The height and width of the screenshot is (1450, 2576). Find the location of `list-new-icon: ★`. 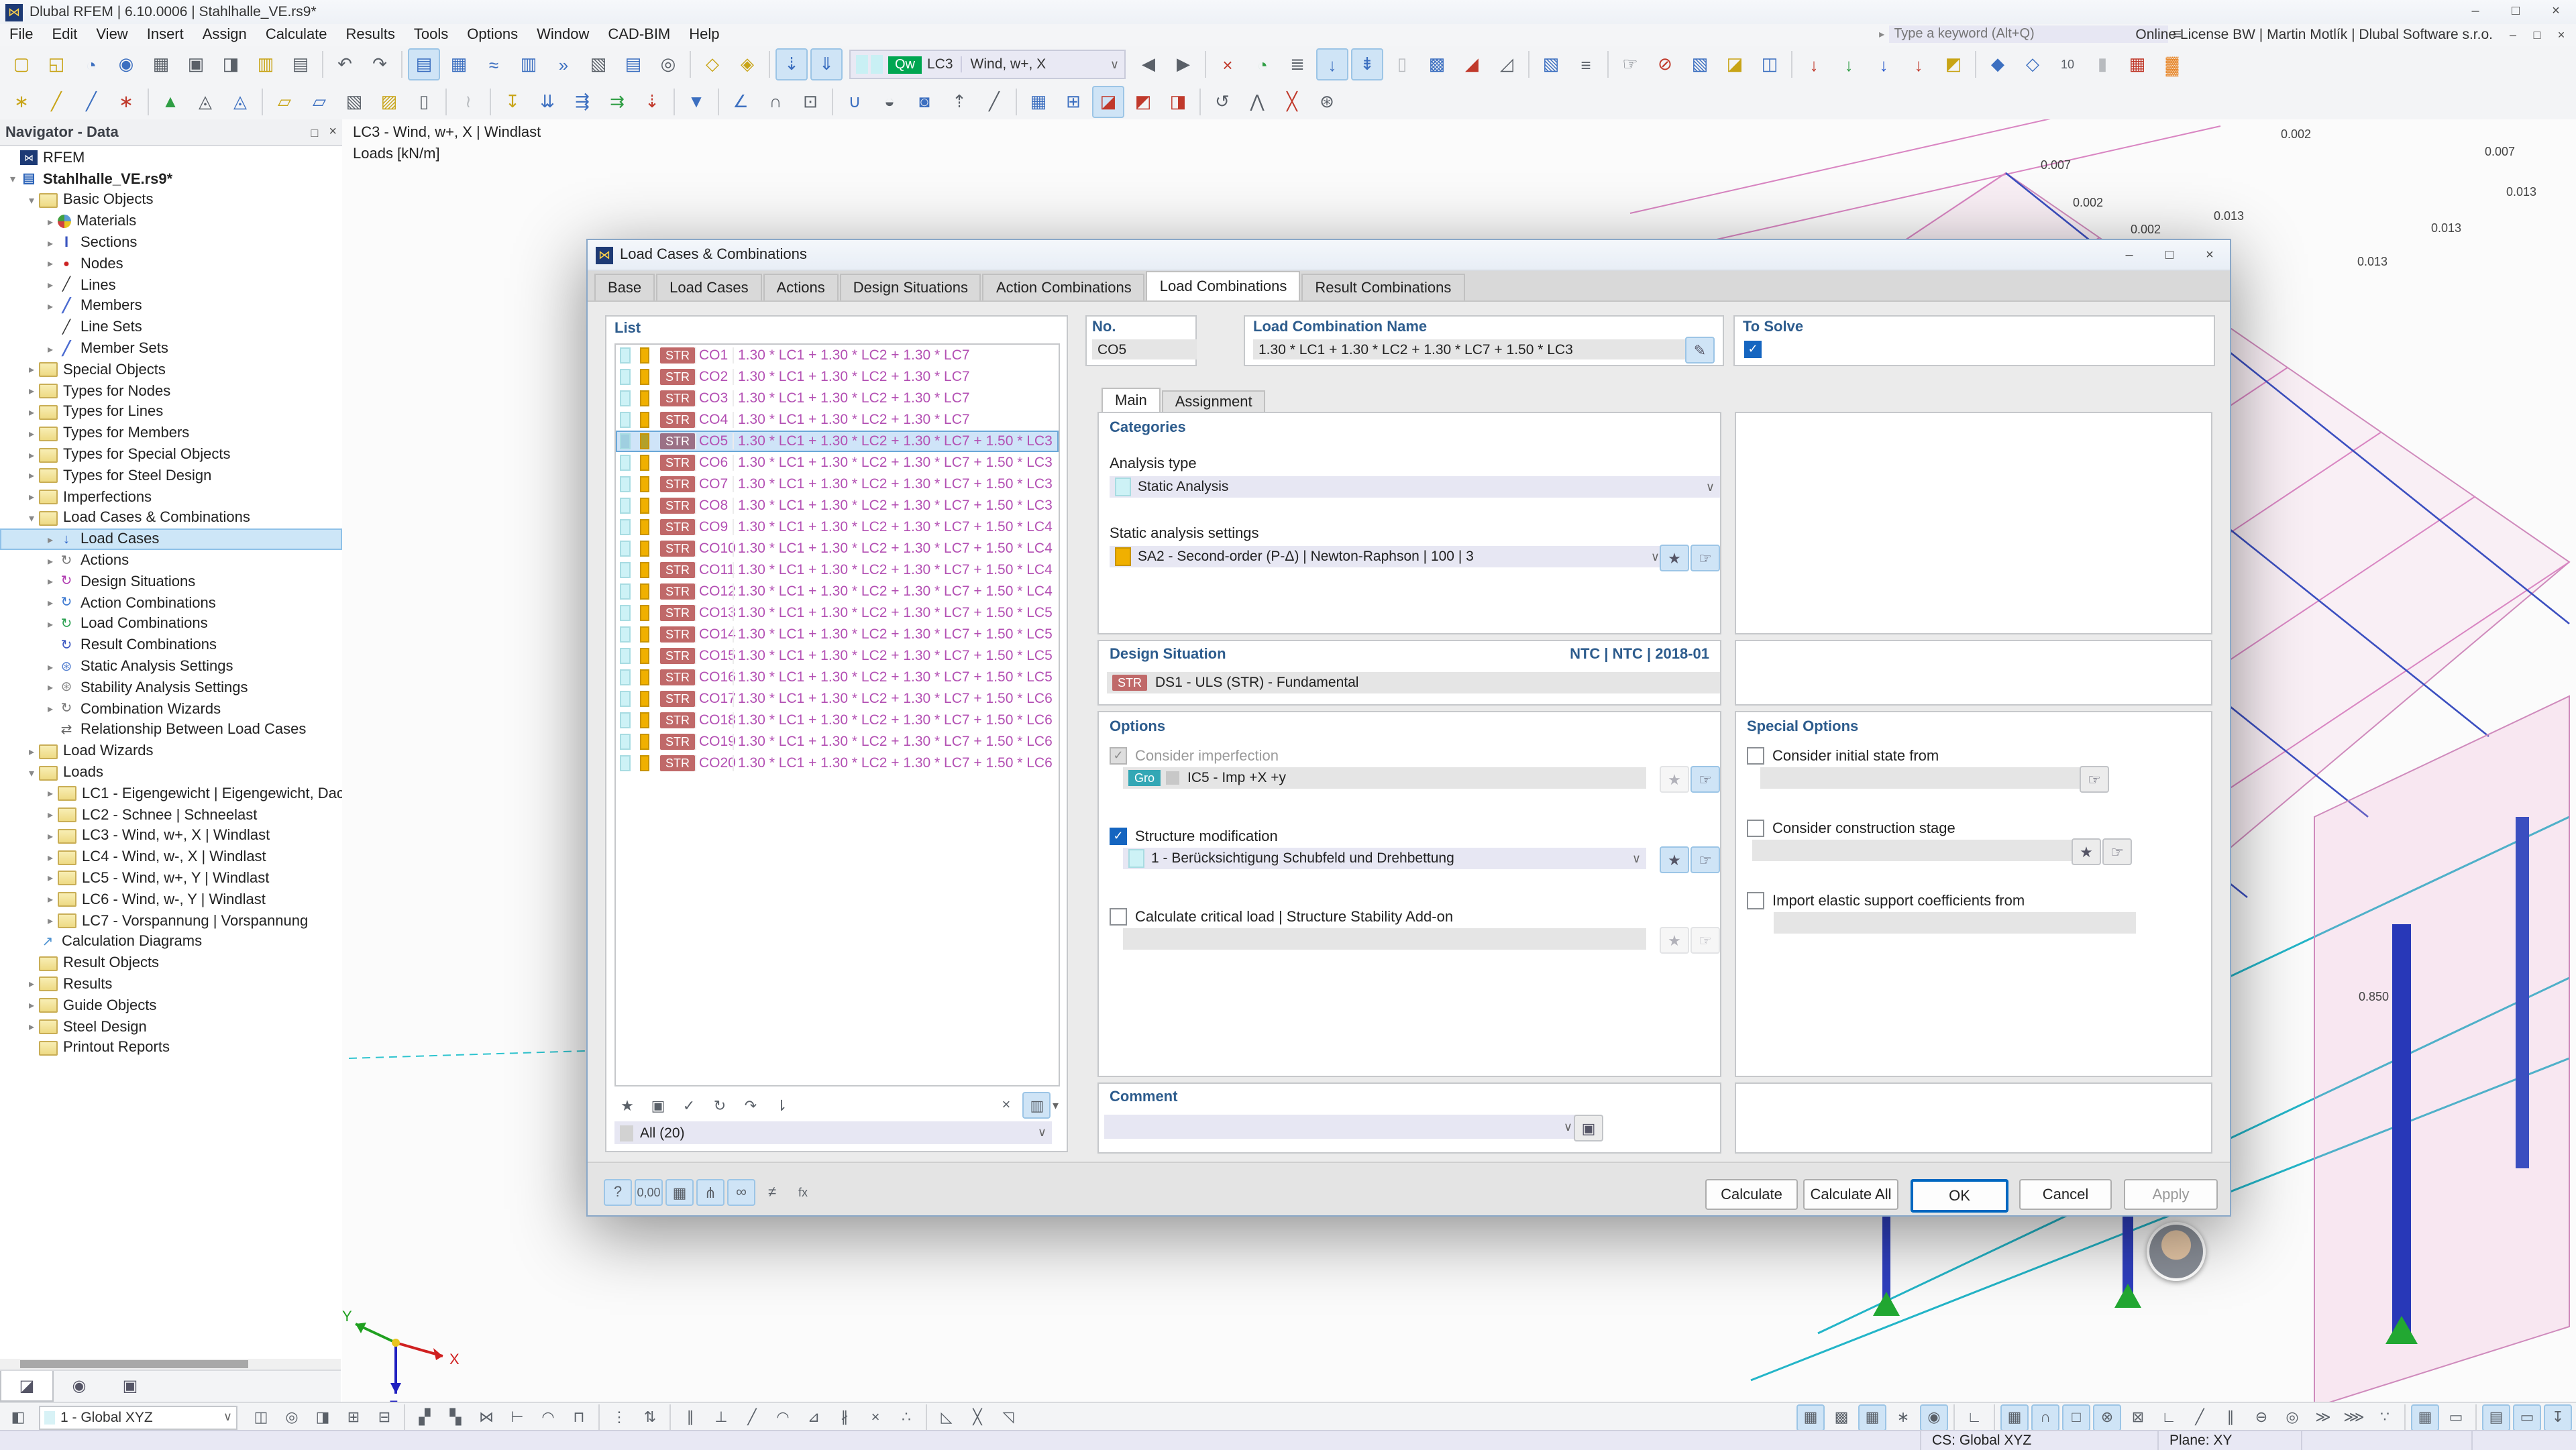

list-new-icon: ★ is located at coordinates (627, 1106).